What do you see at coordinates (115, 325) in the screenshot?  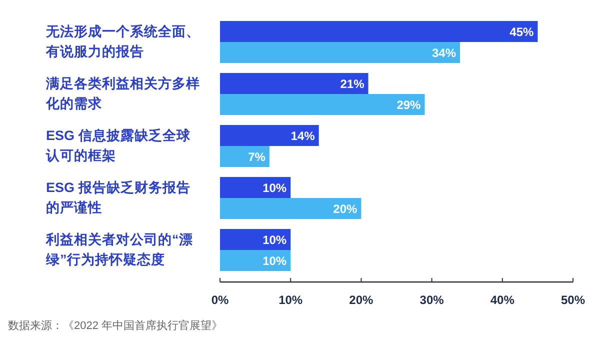 I see `source-note: 数据来源：《2022 年中国首席执行官展望》` at bounding box center [115, 325].